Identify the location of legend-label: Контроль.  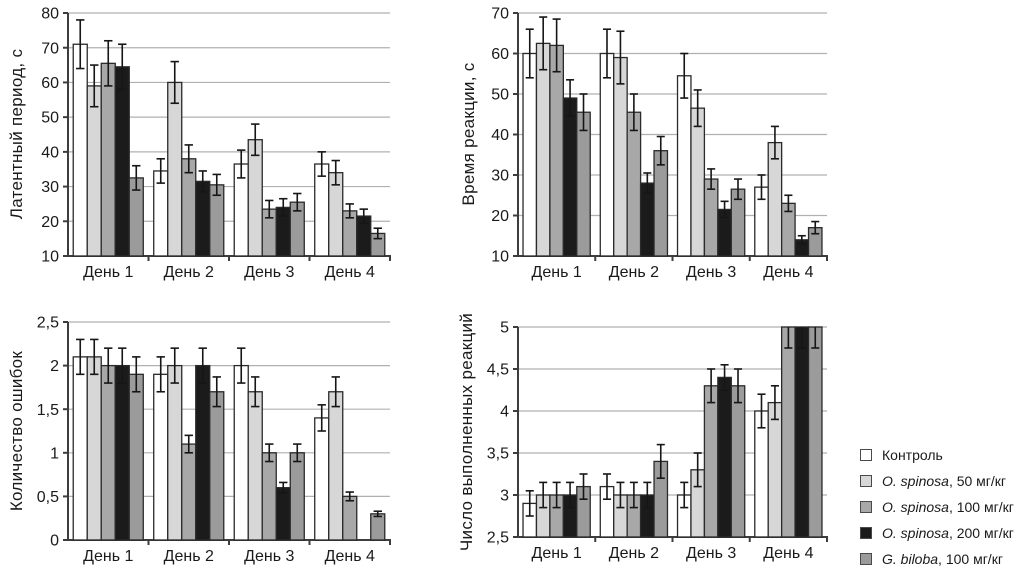
(912, 455).